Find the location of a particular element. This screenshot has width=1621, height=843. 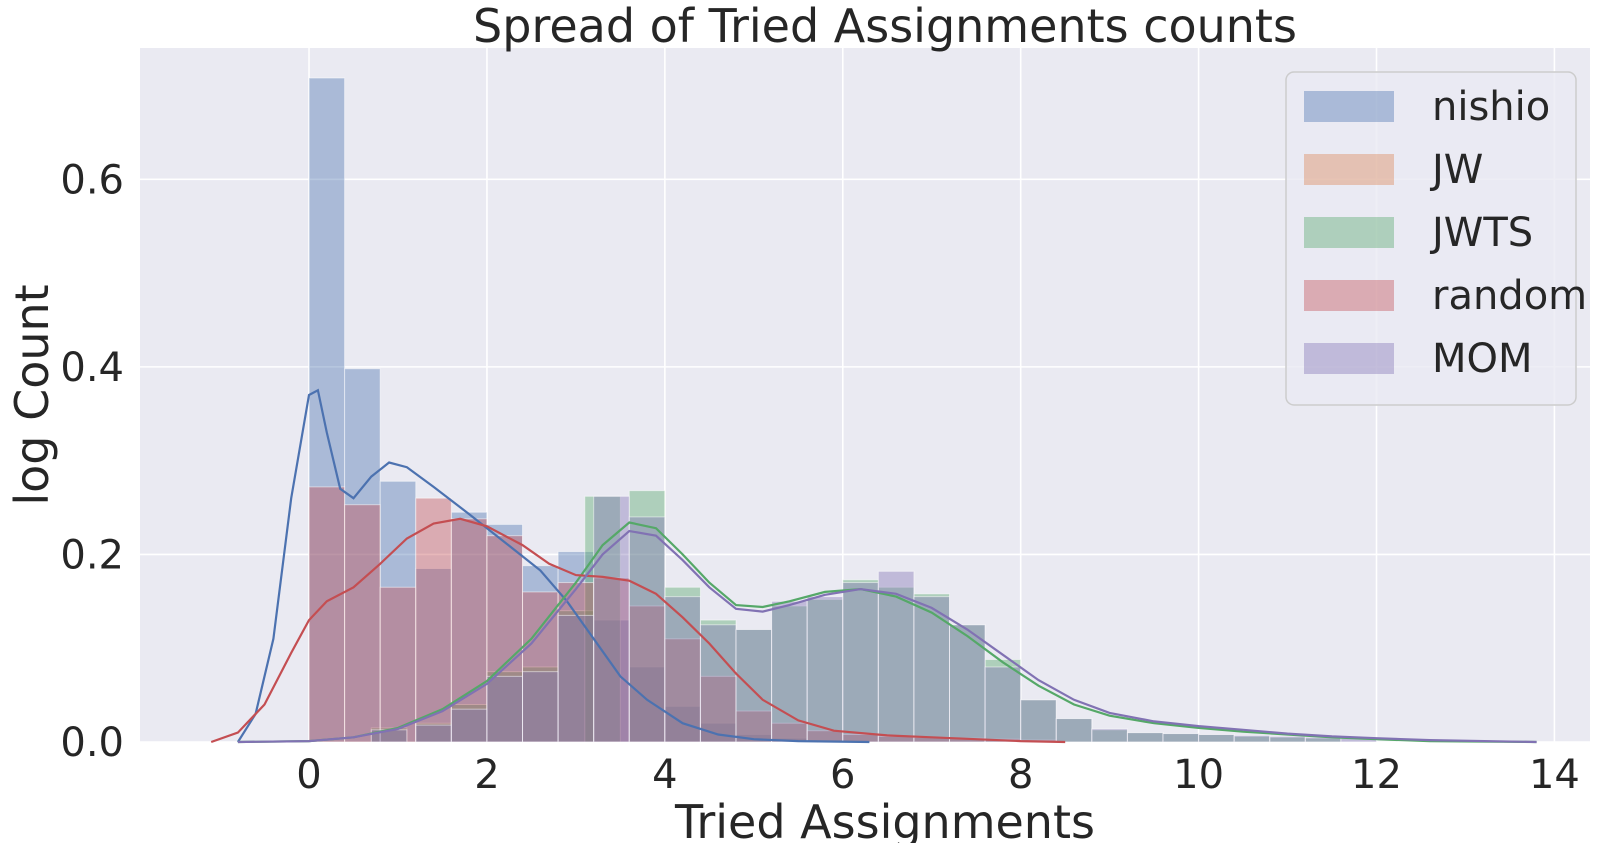

legend-box is located at coordinates (1431, 238).